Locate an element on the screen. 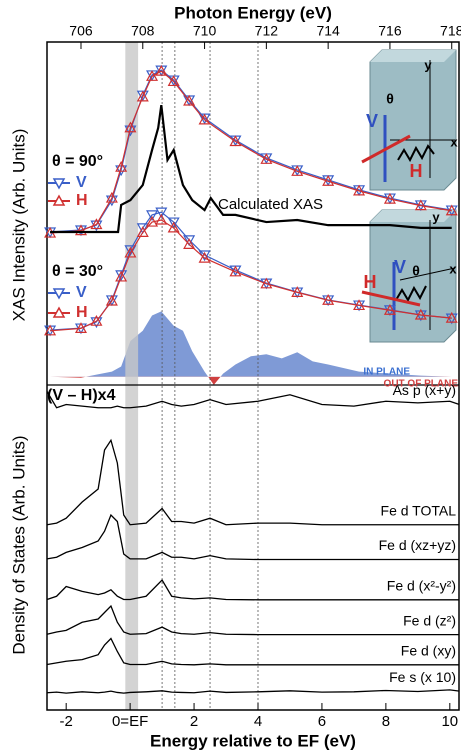  x-tick-label: 712 is located at coordinates (267, 31).